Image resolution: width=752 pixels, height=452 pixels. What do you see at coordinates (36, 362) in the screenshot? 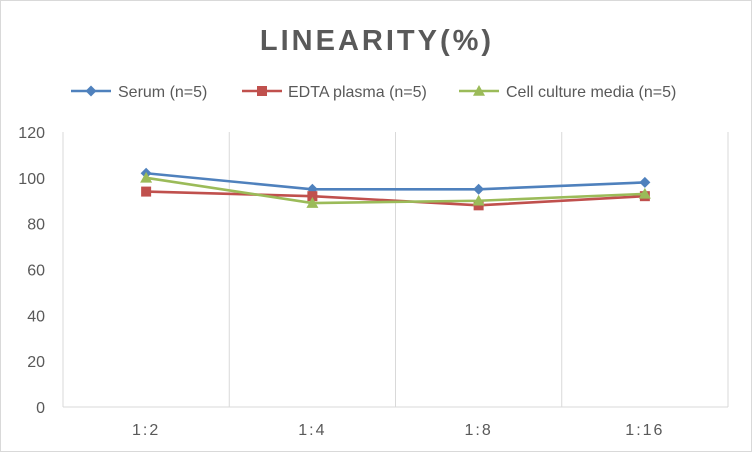
I see `y-tick-label: 20` at bounding box center [36, 362].